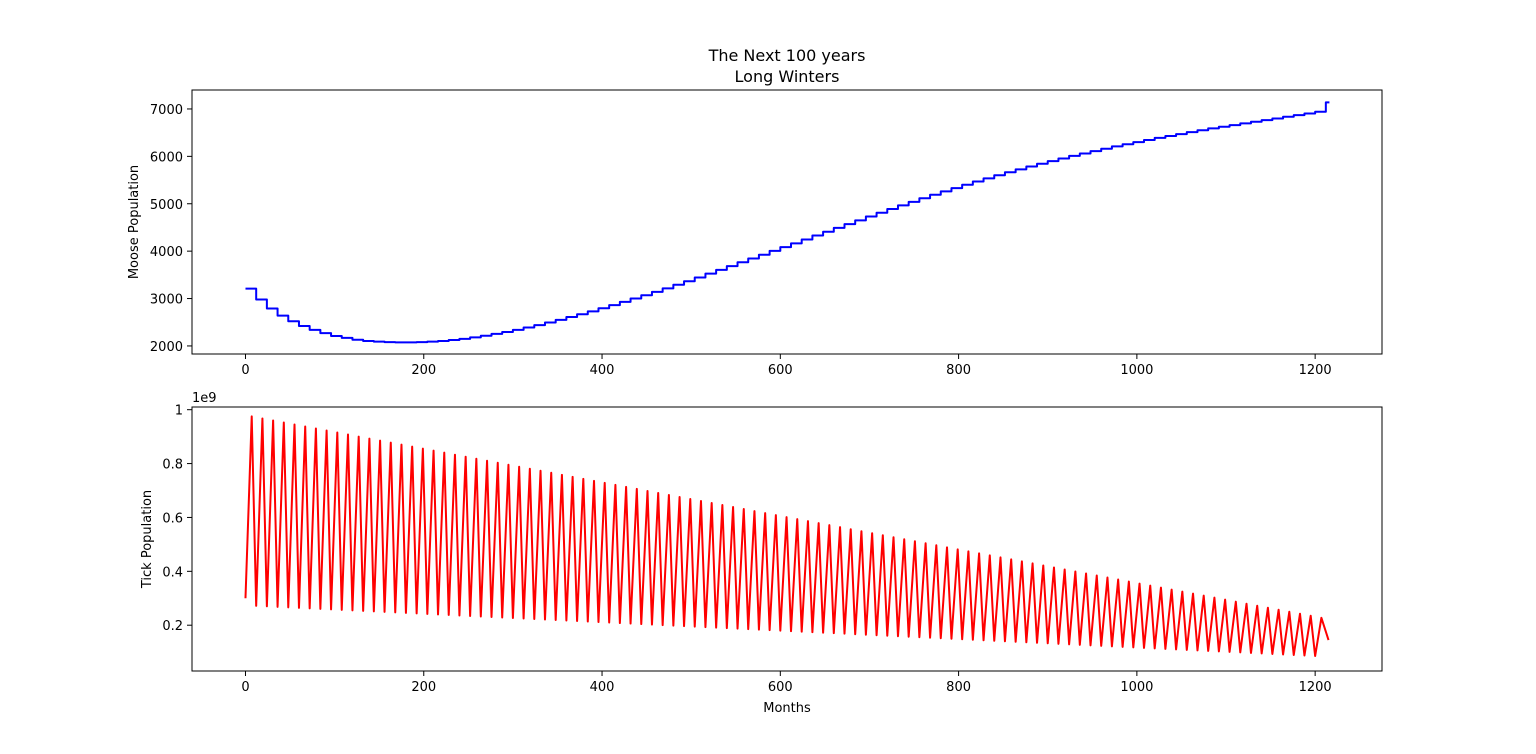 The height and width of the screenshot is (754, 1536). What do you see at coordinates (179, 411) in the screenshot?
I see `tick-y-tick-label: 1` at bounding box center [179, 411].